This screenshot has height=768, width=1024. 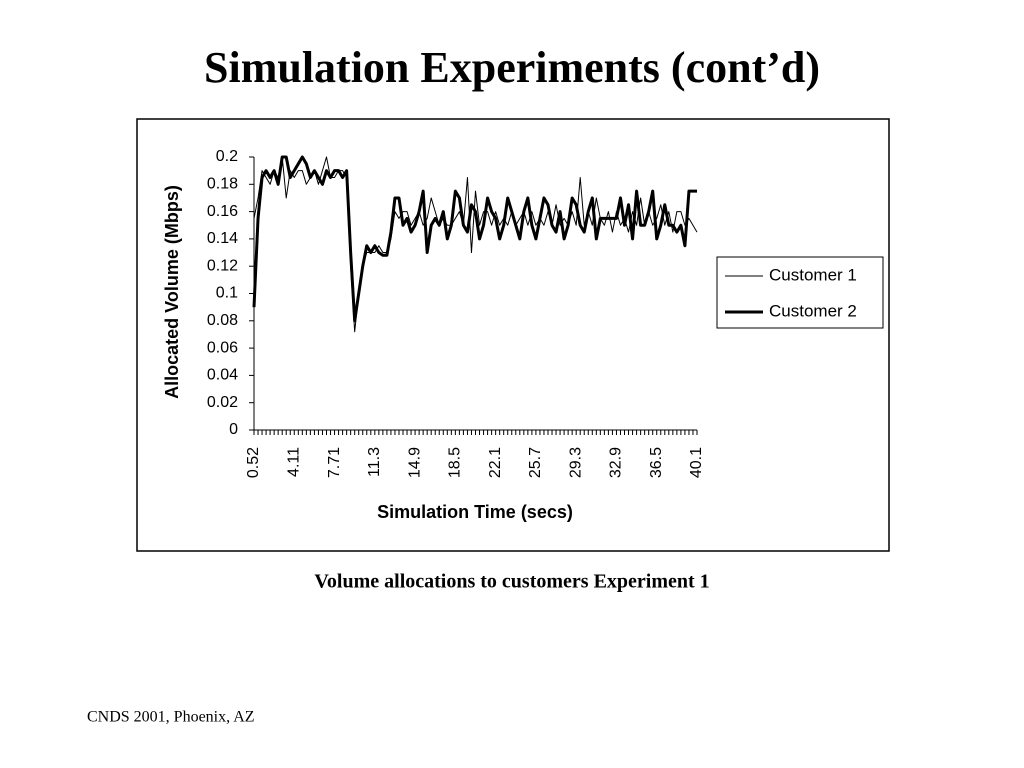 What do you see at coordinates (475, 512) in the screenshot?
I see `x-axis-title: Simulation Time (secs)` at bounding box center [475, 512].